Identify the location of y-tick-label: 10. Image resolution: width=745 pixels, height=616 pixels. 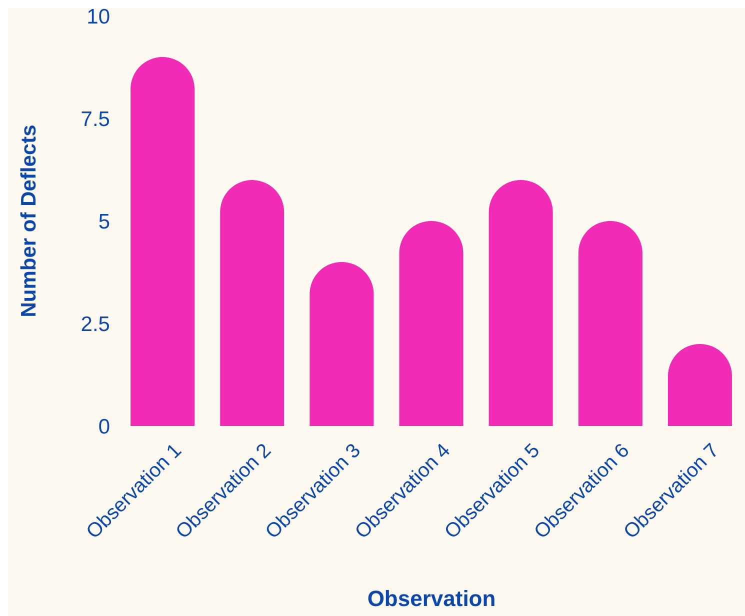
(98, 16).